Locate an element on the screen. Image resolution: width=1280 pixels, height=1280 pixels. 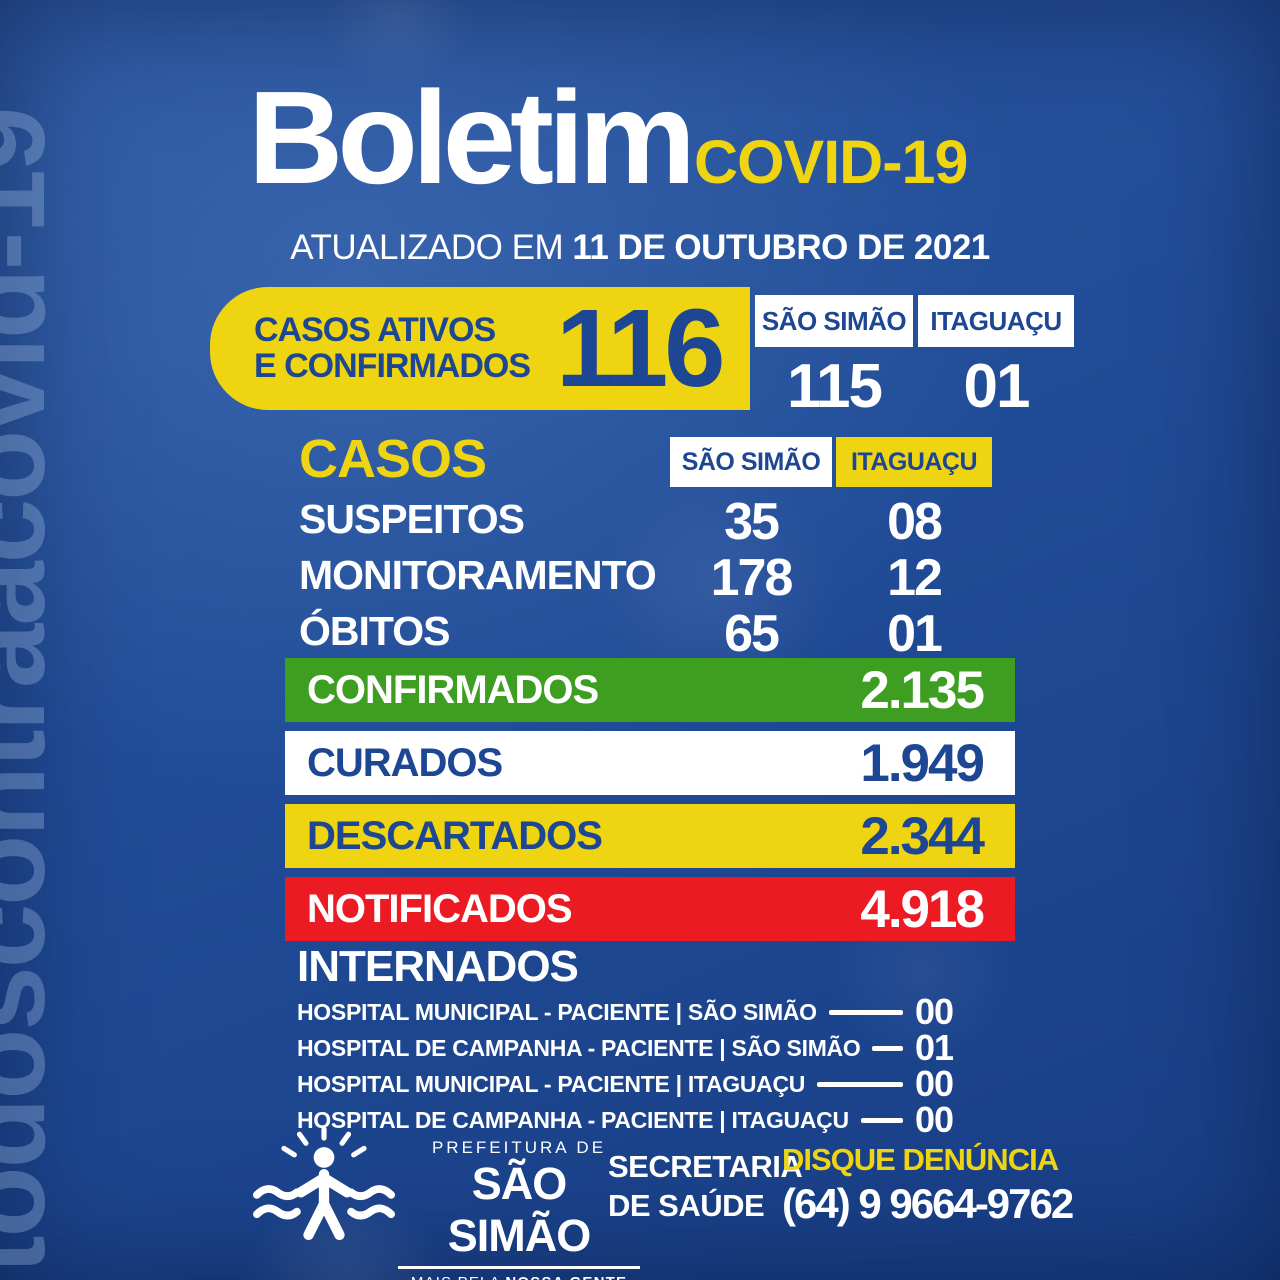
bar-label: CURADOS is located at coordinates (405, 762).